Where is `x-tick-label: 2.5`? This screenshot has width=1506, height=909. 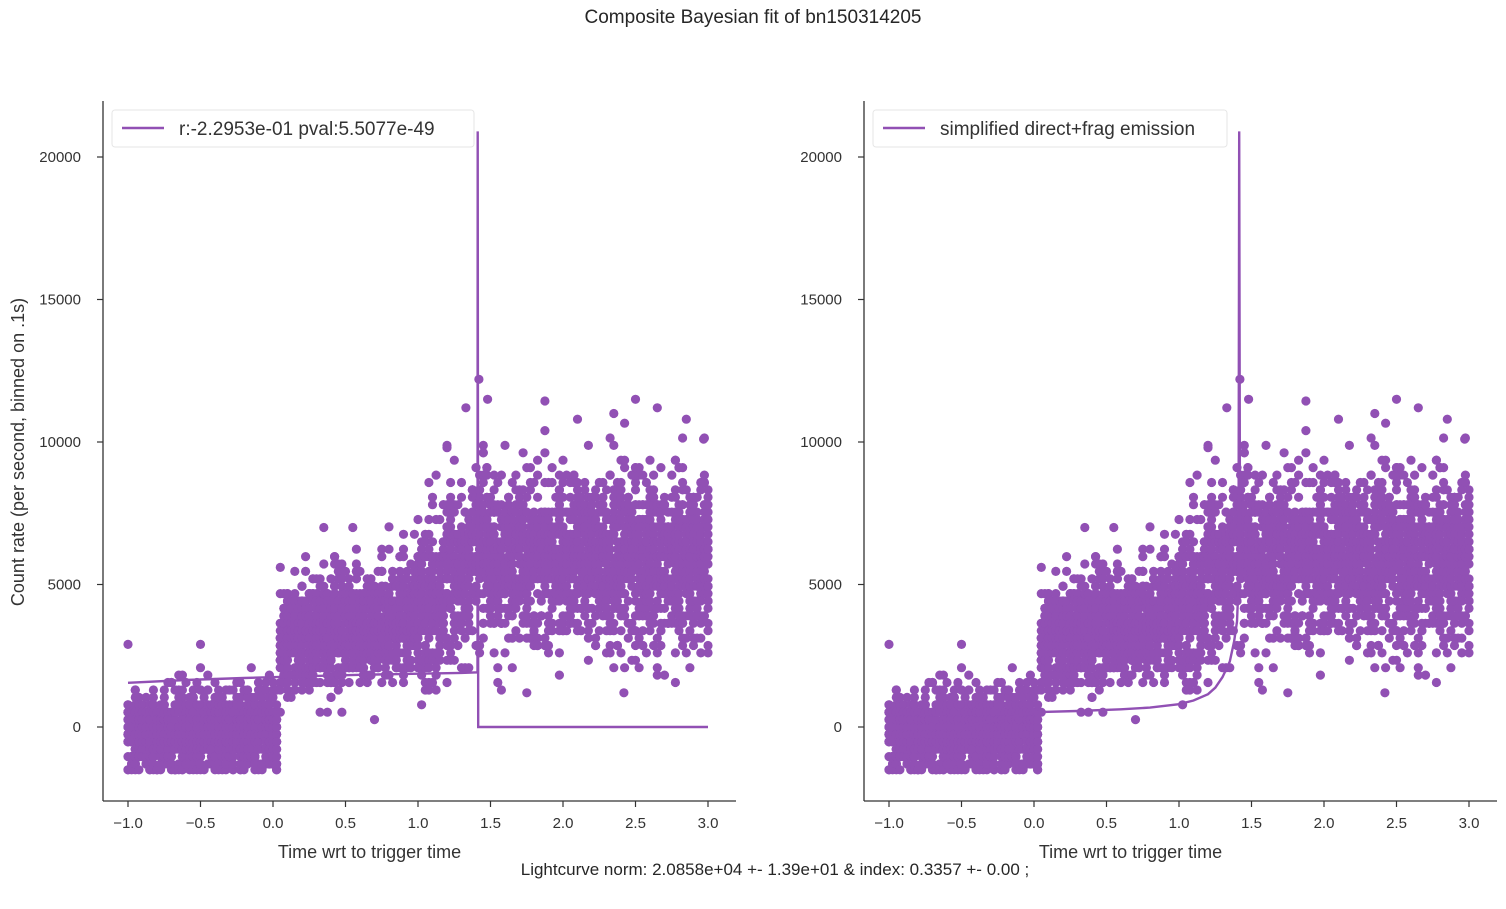 x-tick-label: 2.5 is located at coordinates (635, 823).